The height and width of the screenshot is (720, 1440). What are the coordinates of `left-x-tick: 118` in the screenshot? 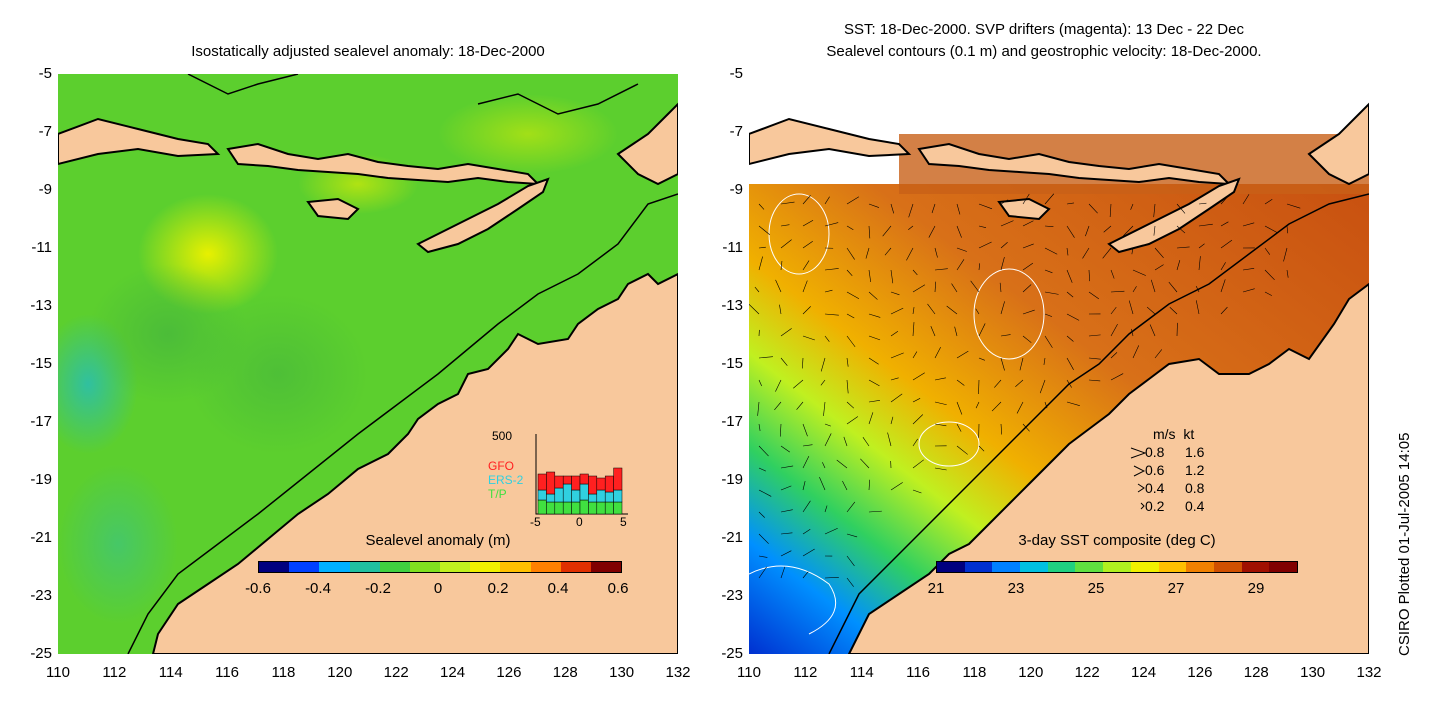 It's located at (283, 672).